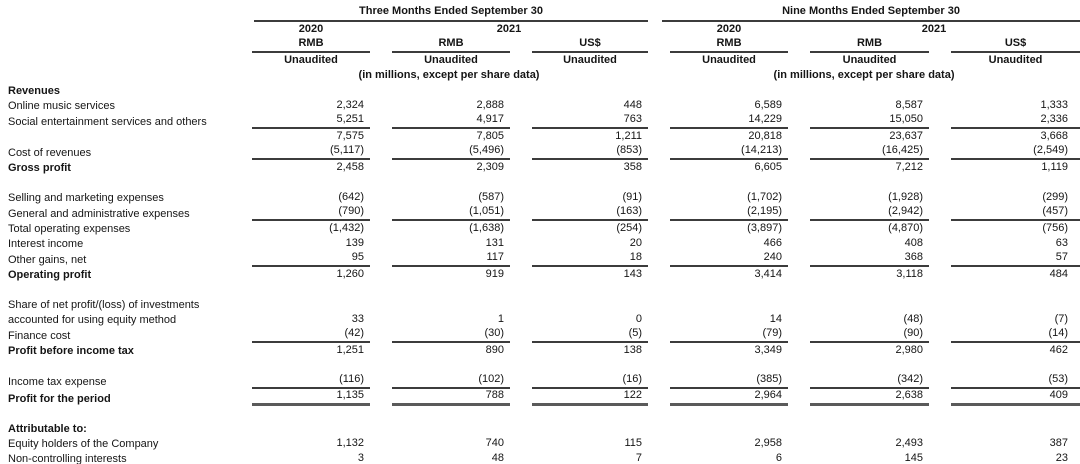 Image resolution: width=1080 pixels, height=464 pixels. Describe the element at coordinates (346, 228) in the screenshot. I see `cell-value: (1,432)` at that location.